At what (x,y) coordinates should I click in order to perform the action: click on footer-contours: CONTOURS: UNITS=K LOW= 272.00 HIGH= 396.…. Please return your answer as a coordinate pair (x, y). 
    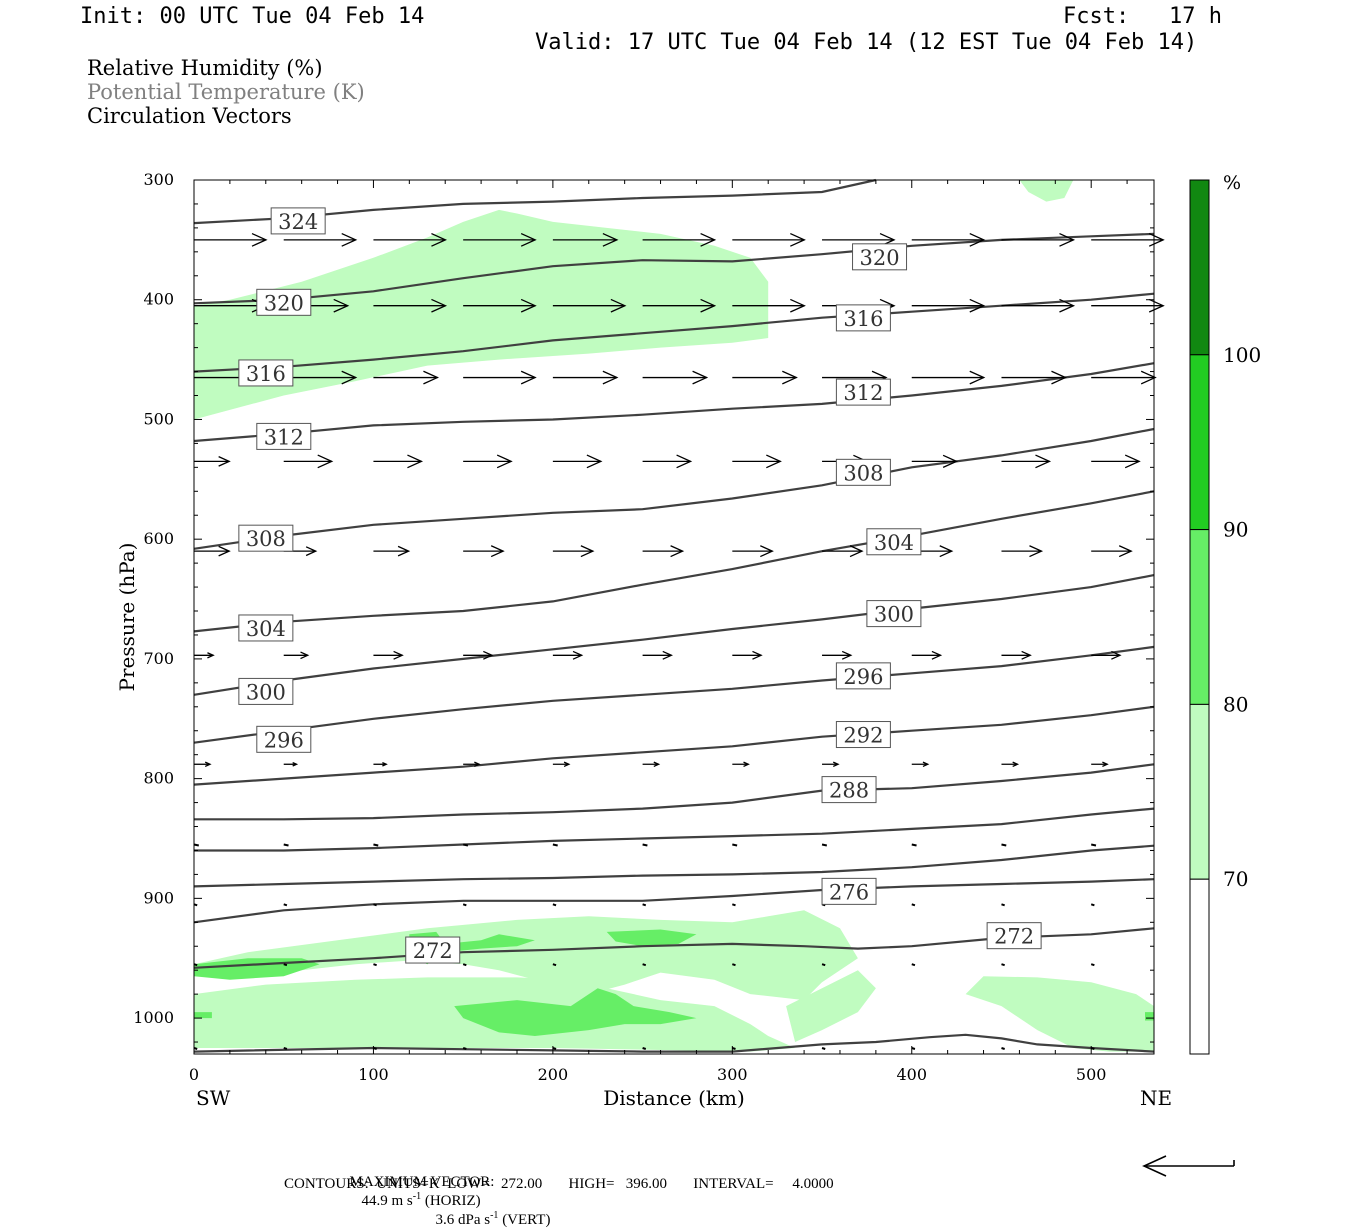
    Looking at the image, I should click on (559, 1184).